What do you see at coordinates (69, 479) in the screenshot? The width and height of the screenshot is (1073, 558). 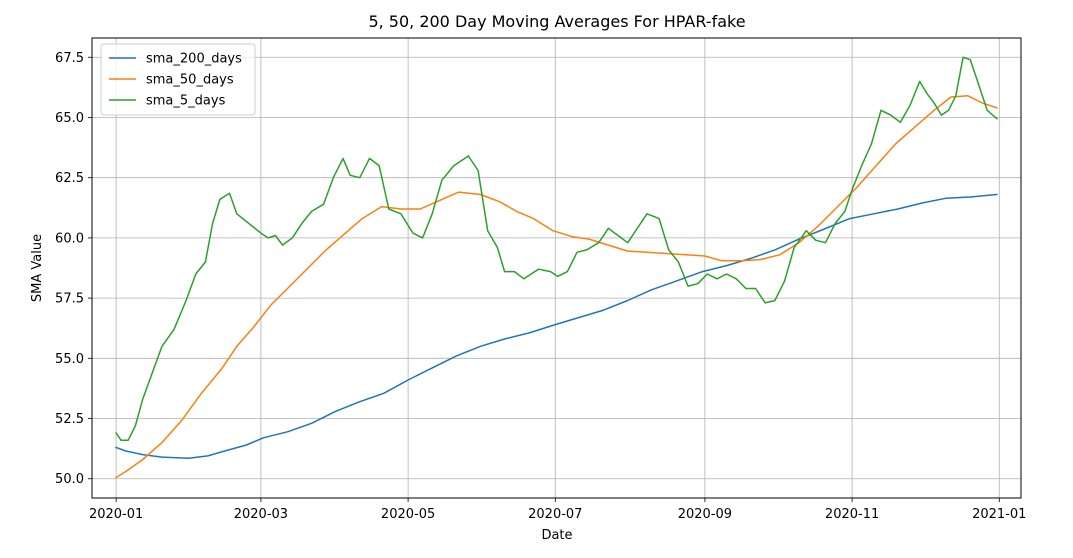 I see `y-tick-label: 50.0` at bounding box center [69, 479].